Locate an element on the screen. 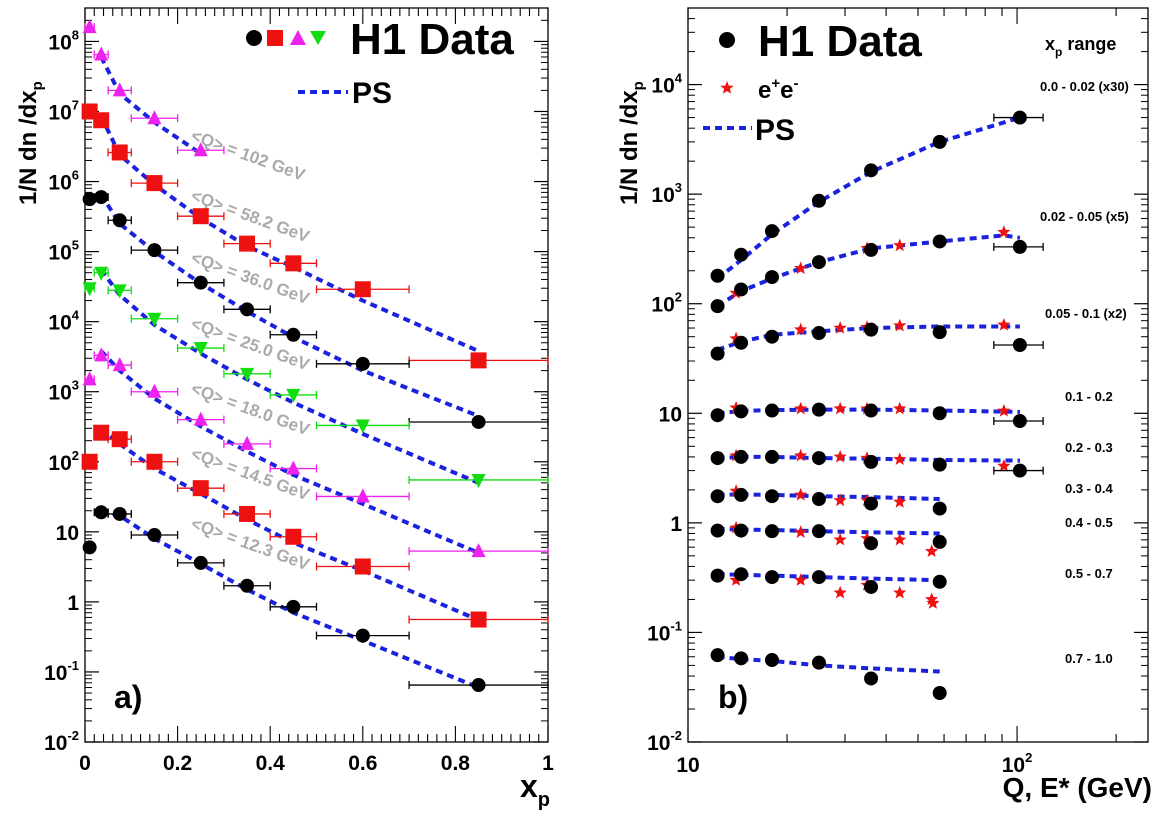  x-tick-label: 0.8 is located at coordinates (456, 763).